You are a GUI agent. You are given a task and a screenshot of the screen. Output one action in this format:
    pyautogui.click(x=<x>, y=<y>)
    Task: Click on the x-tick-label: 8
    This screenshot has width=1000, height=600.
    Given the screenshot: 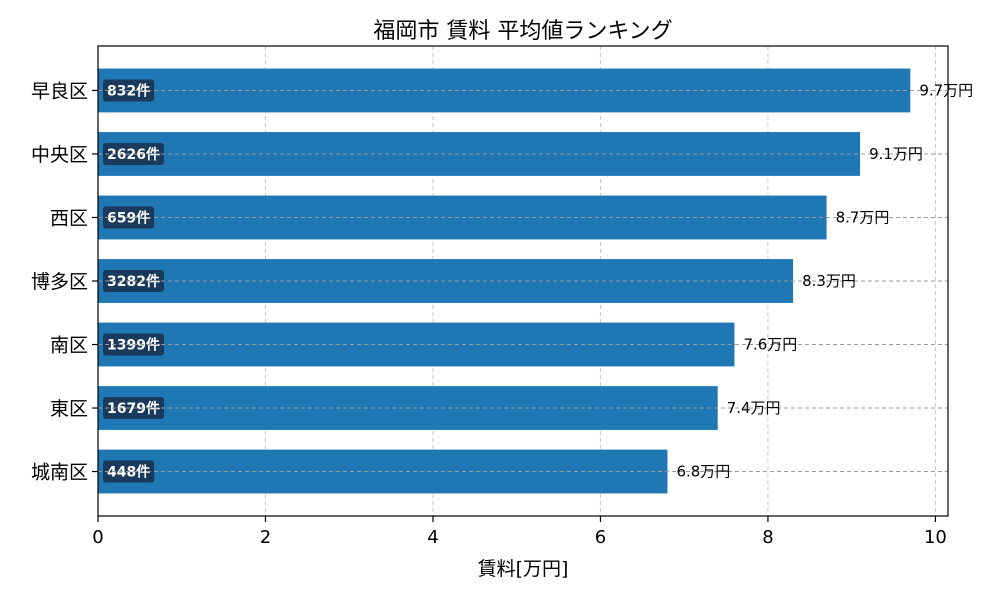 What is the action you would take?
    pyautogui.click(x=767, y=537)
    